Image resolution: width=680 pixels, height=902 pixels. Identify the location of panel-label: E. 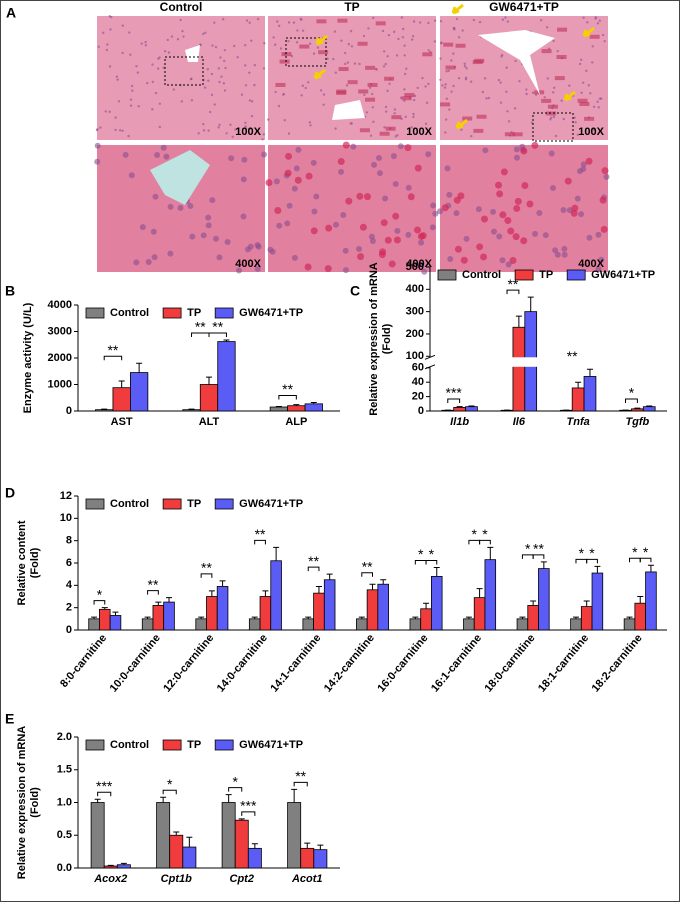
(9, 719).